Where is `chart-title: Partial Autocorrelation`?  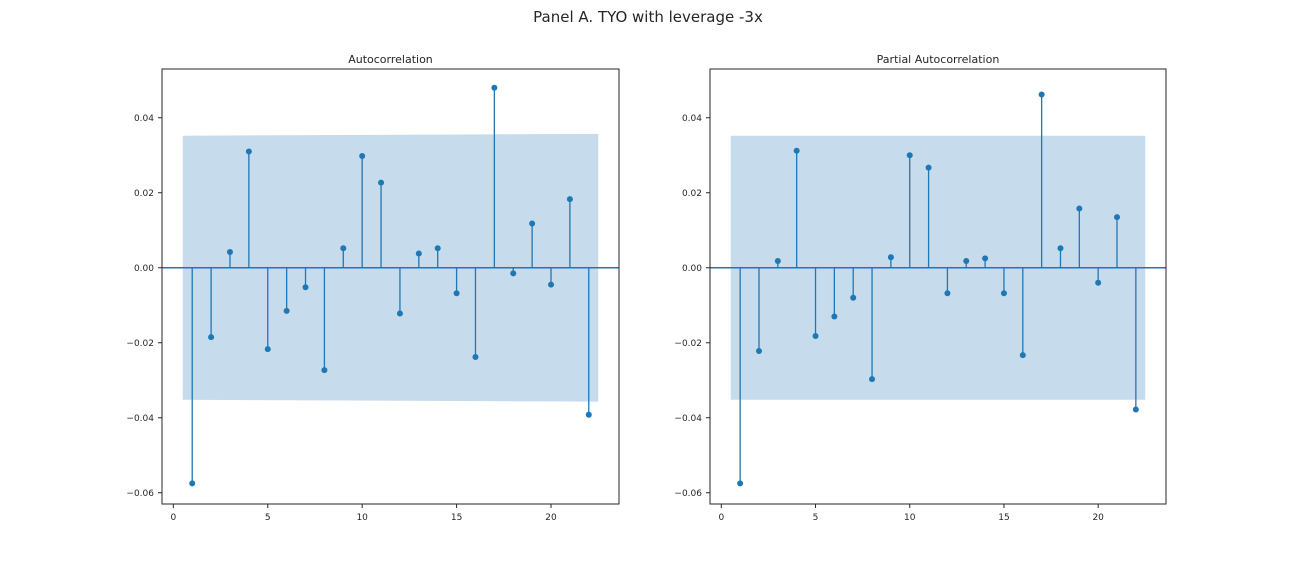 chart-title: Partial Autocorrelation is located at coordinates (938, 59).